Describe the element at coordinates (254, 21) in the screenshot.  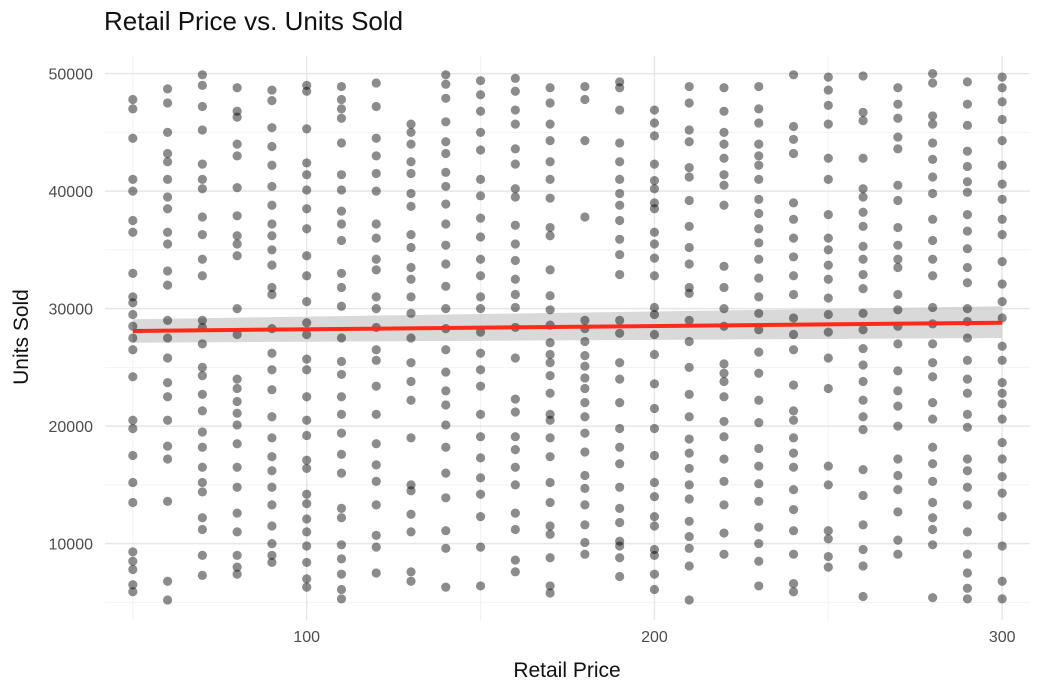
I see `chart-title: Retail Price vs. Units Sold` at that location.